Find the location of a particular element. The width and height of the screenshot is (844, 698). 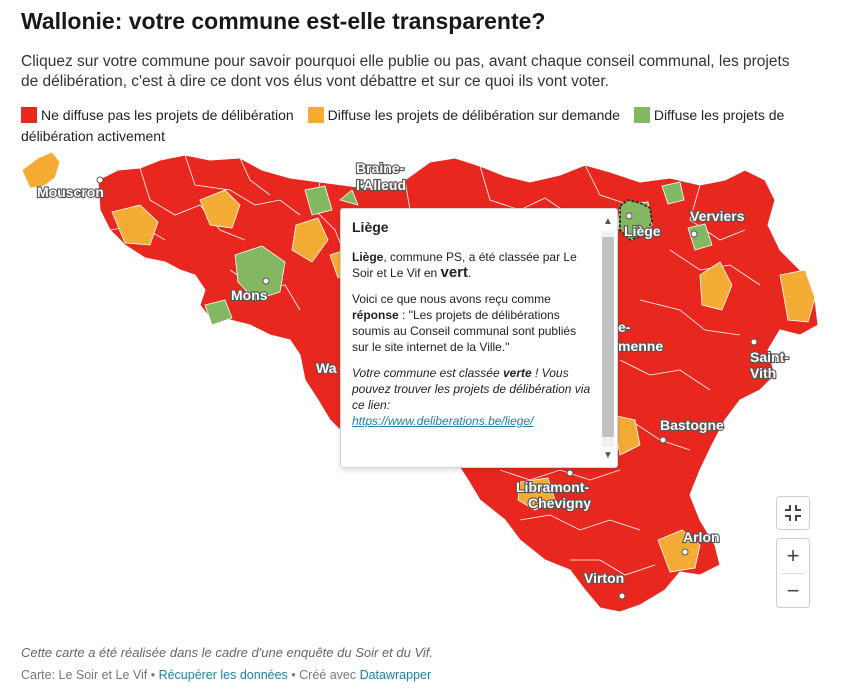

city-dot-verviers is located at coordinates (694, 234).